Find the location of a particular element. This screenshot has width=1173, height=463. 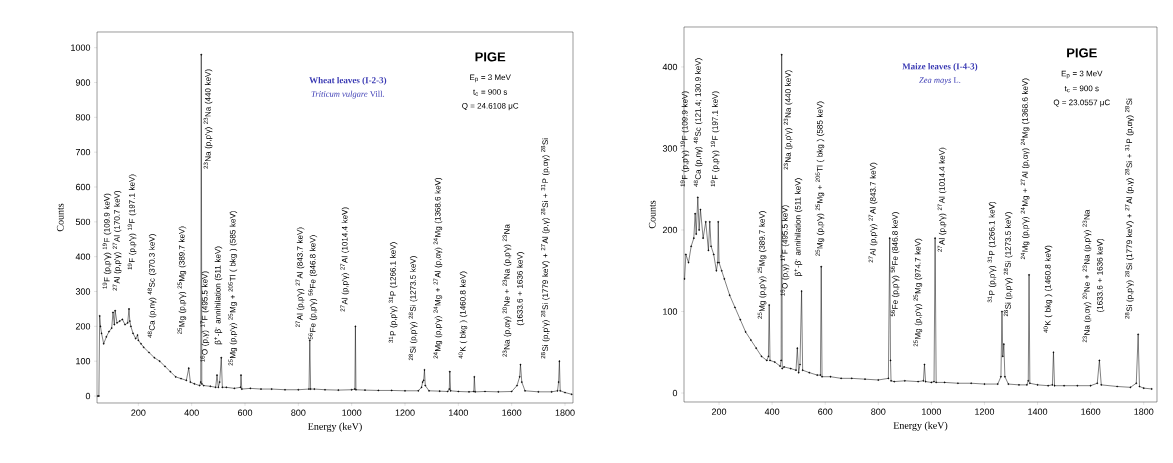

y-tick-label: 700 is located at coordinates (83, 152).